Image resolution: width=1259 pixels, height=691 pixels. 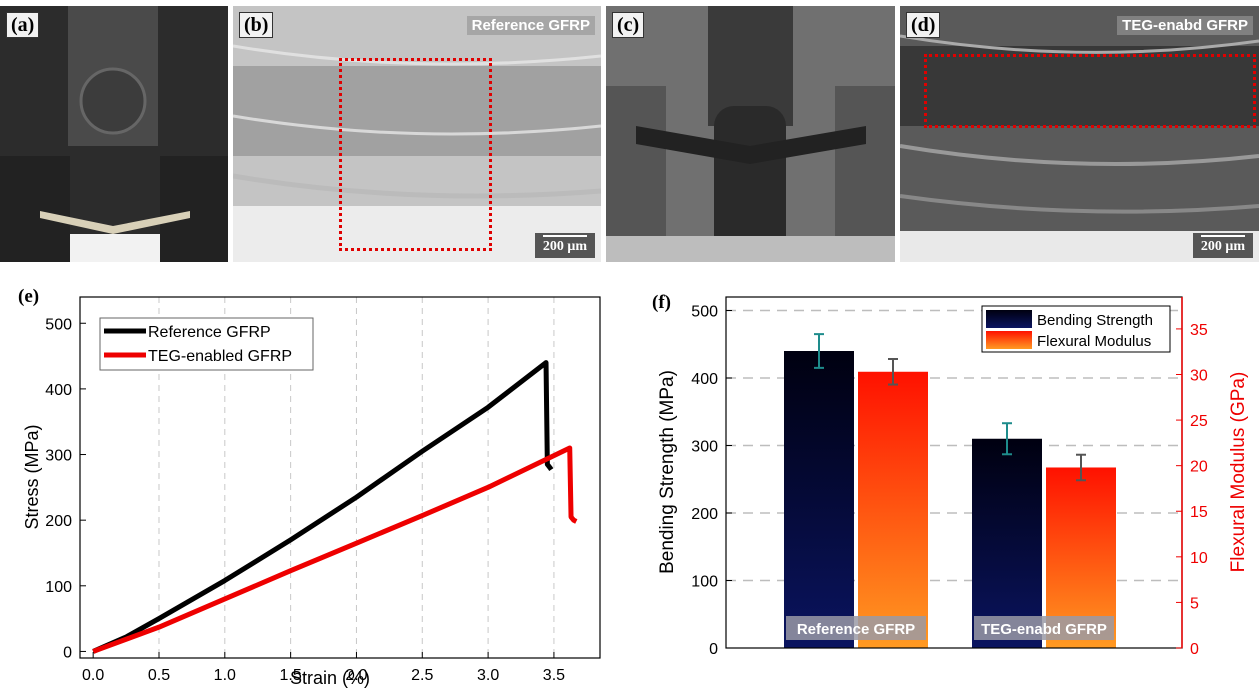 I want to click on test-fixture-photo-c, so click(x=750, y=134).